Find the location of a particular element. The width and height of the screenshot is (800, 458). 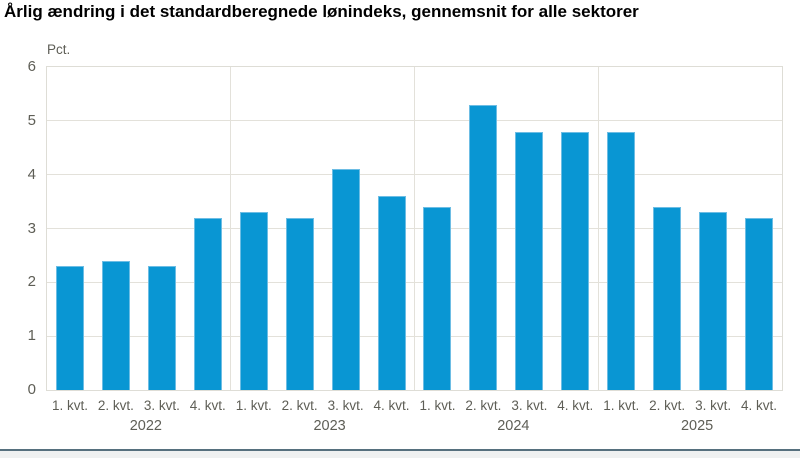

bar-2024-q3 is located at coordinates (529, 260).